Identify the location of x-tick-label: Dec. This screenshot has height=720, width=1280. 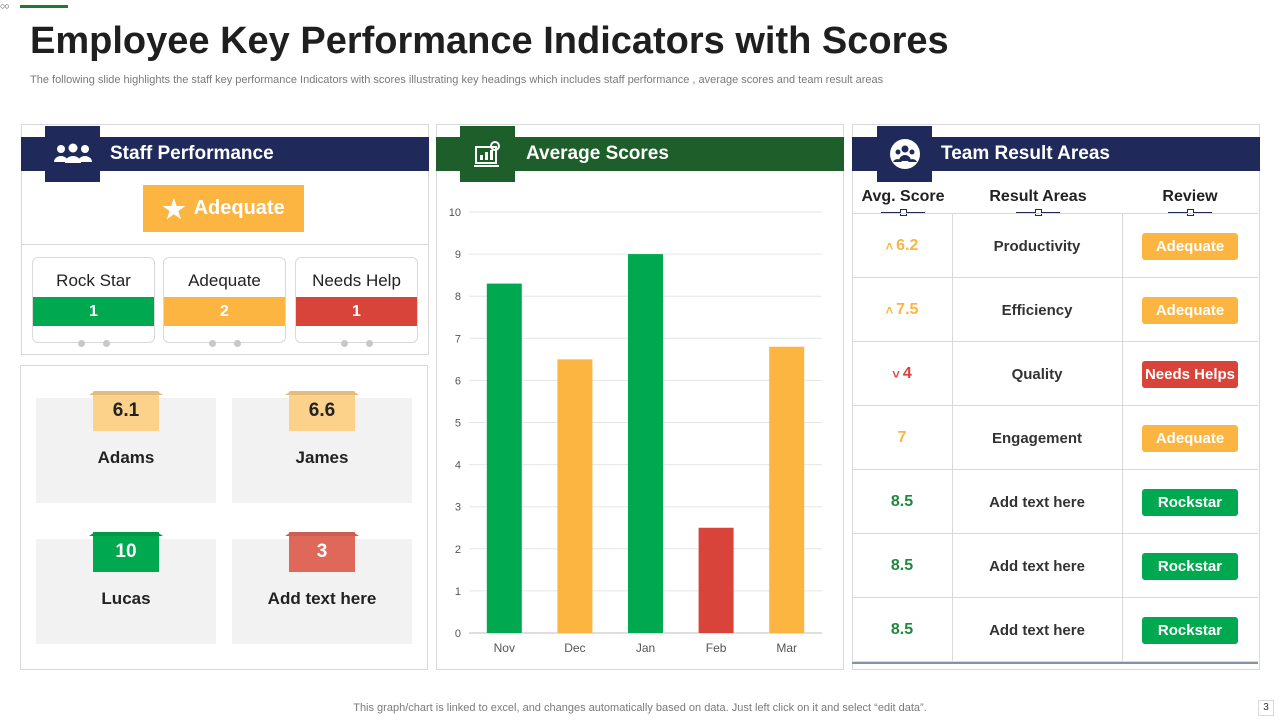
(574, 648).